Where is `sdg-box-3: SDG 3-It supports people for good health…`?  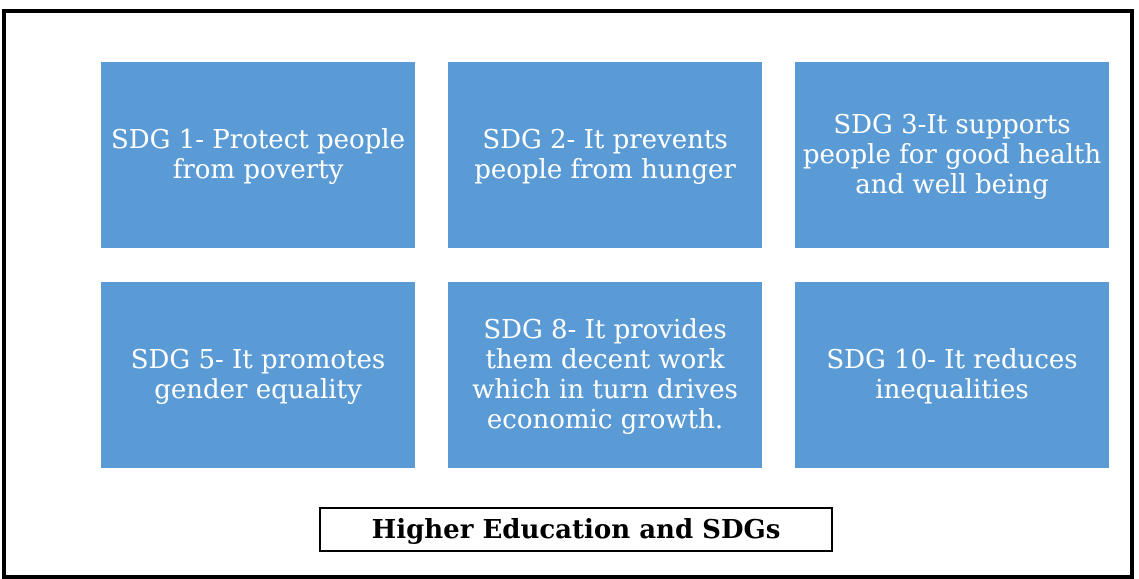 sdg-box-3: SDG 3-It supports people for good health… is located at coordinates (952, 155).